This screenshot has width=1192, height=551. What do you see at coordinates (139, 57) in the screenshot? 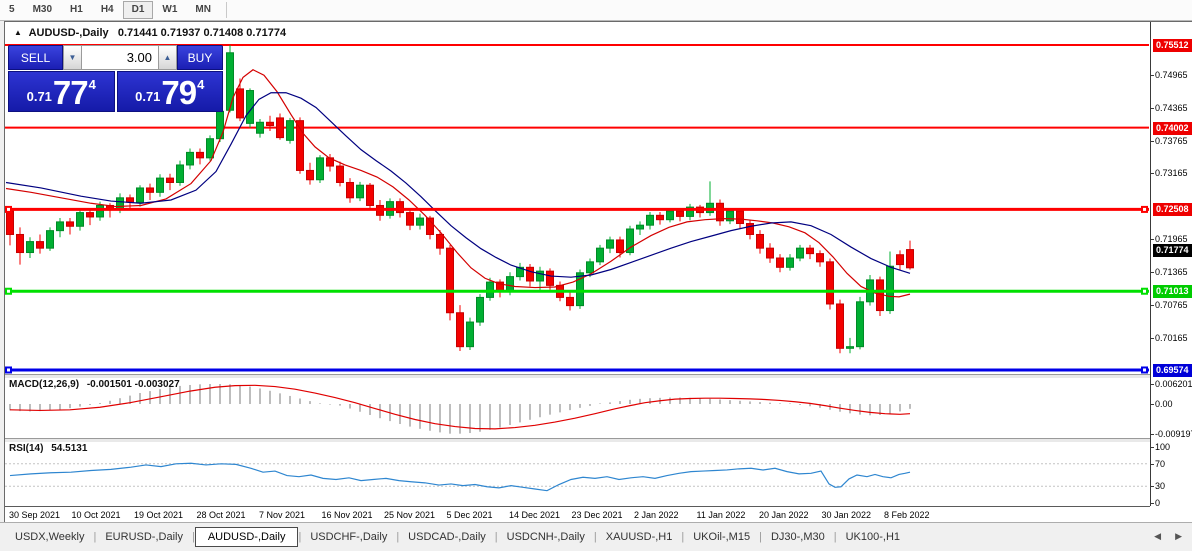
I see `volume-value: 3.00` at bounding box center [139, 57].